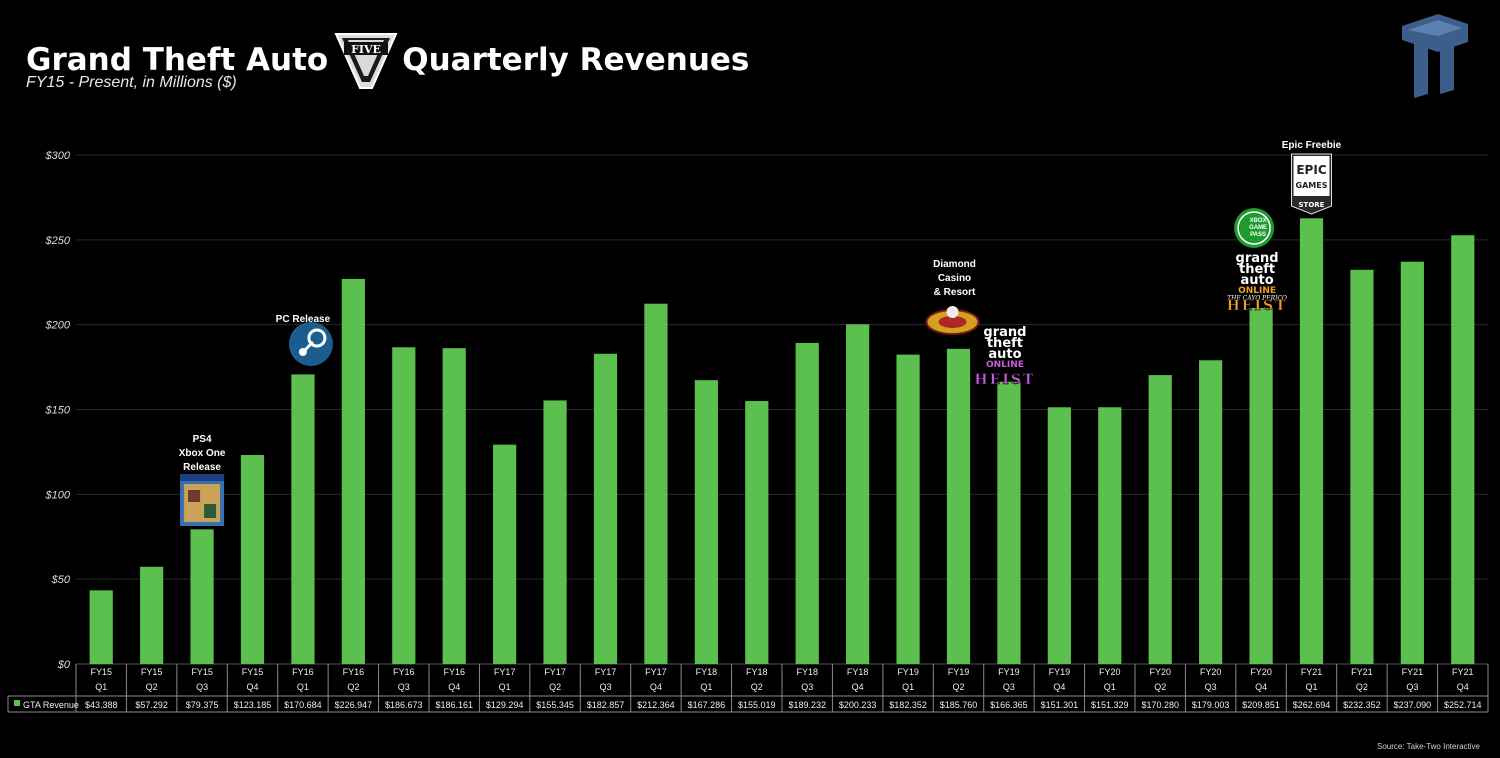 This screenshot has height=758, width=1500. I want to click on y-tick-label: $50, so click(61, 580).